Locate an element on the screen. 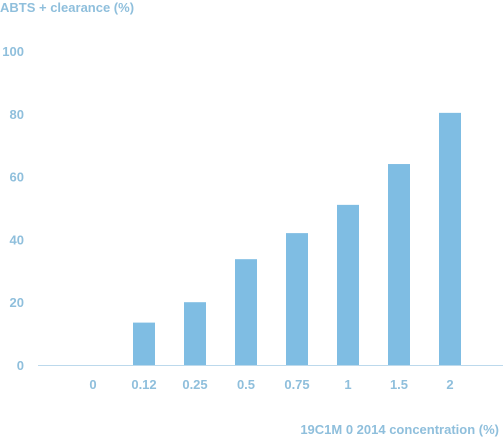  y-tick-label: 100 is located at coordinates (13, 51).